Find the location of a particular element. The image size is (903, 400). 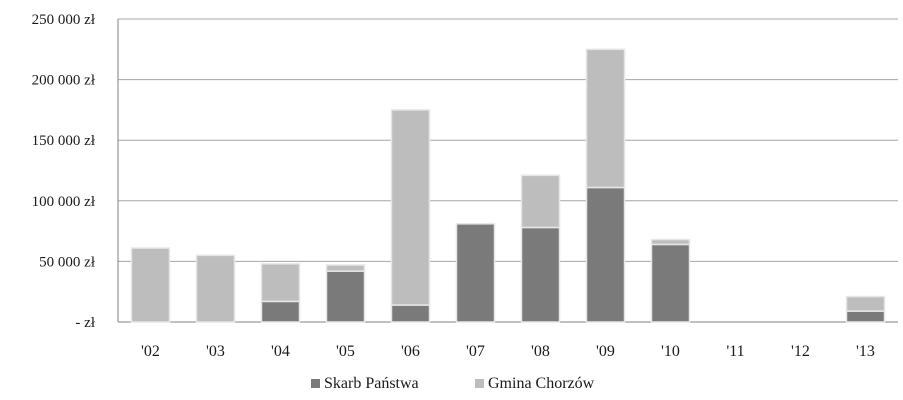

x-tick-label: '03 is located at coordinates (215, 351).